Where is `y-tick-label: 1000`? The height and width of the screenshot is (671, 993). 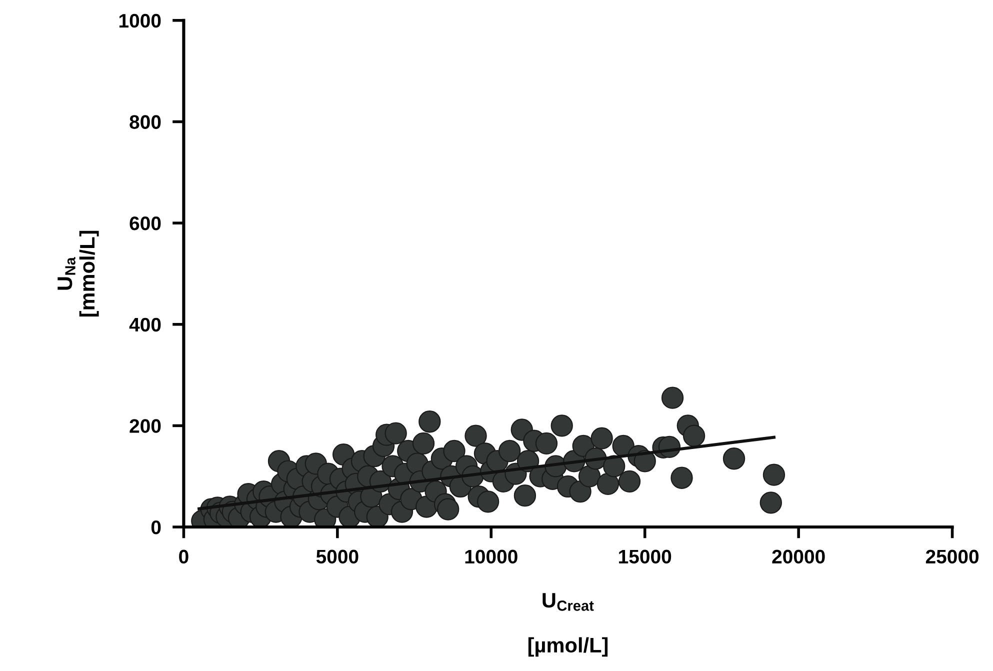
y-tick-label: 1000 is located at coordinates (140, 21).